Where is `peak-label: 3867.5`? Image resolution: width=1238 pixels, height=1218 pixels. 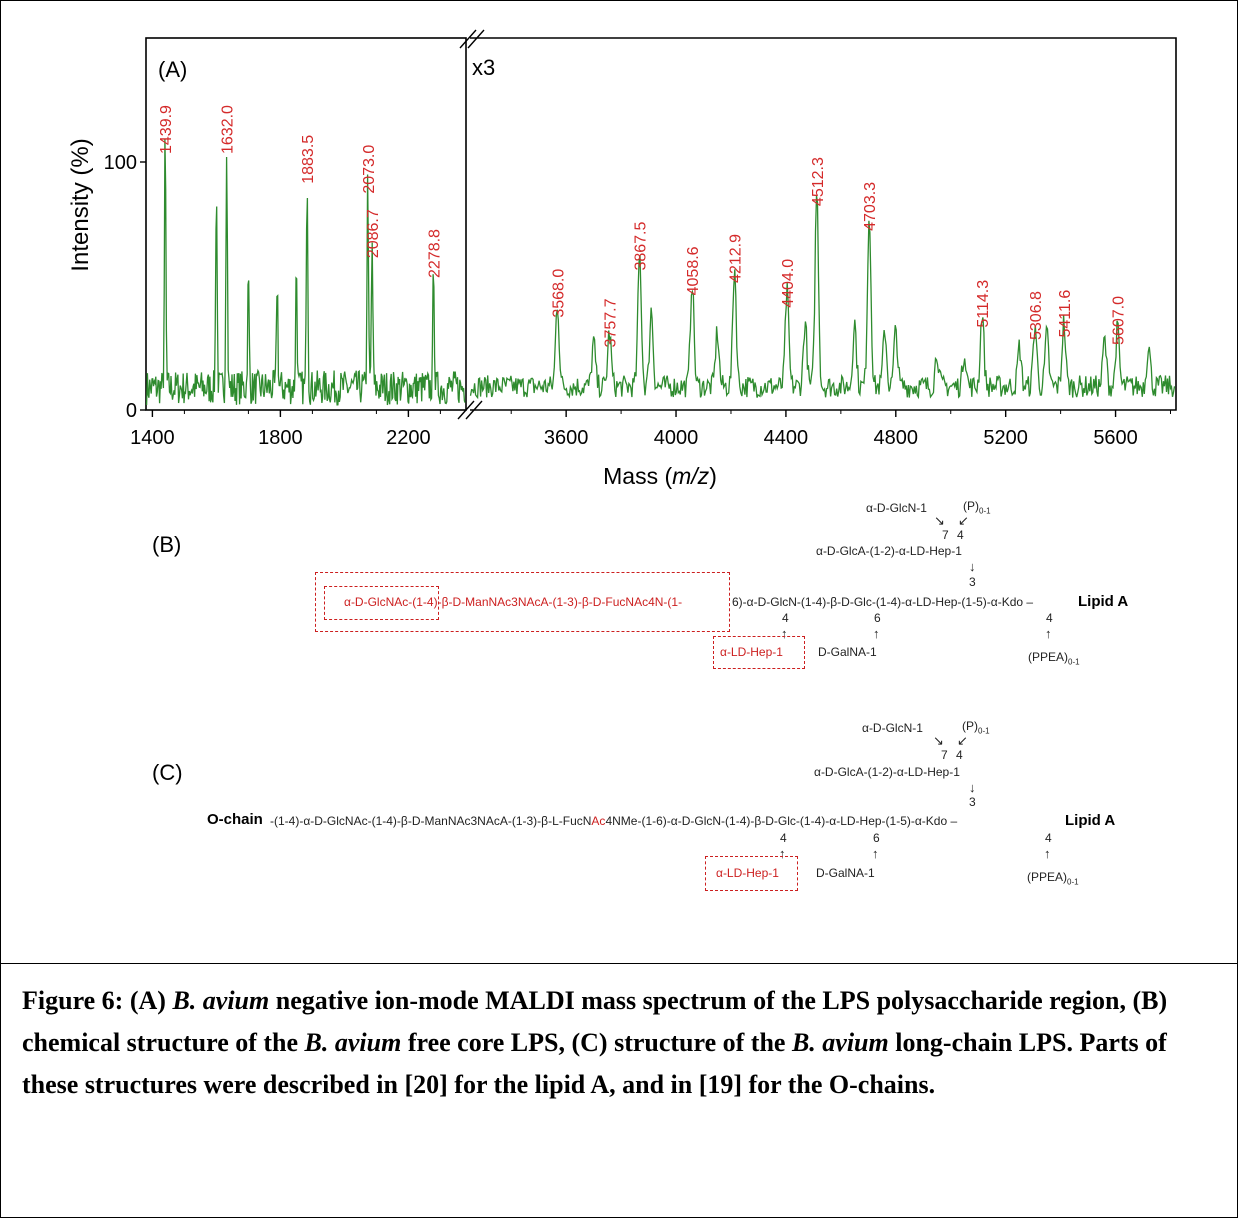
peak-label: 3867.5 is located at coordinates (641, 246).